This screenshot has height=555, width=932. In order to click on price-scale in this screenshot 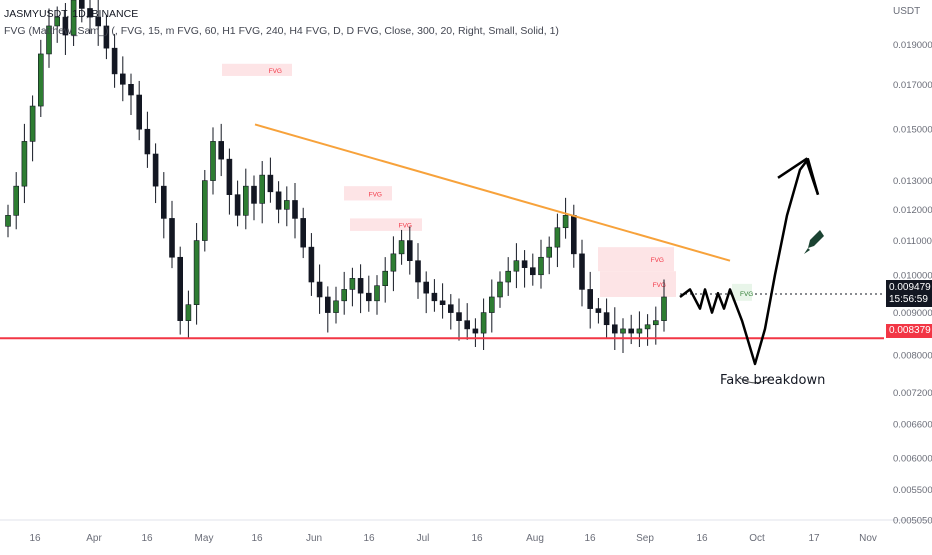, I will do `click(908, 275)`.